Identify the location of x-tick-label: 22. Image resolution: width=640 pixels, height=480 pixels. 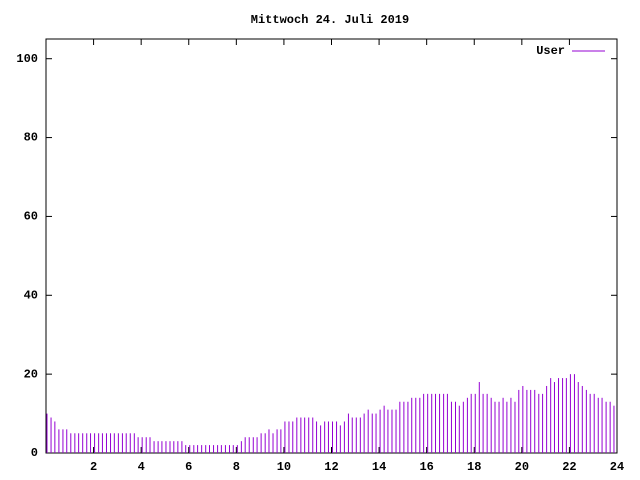
(569, 467).